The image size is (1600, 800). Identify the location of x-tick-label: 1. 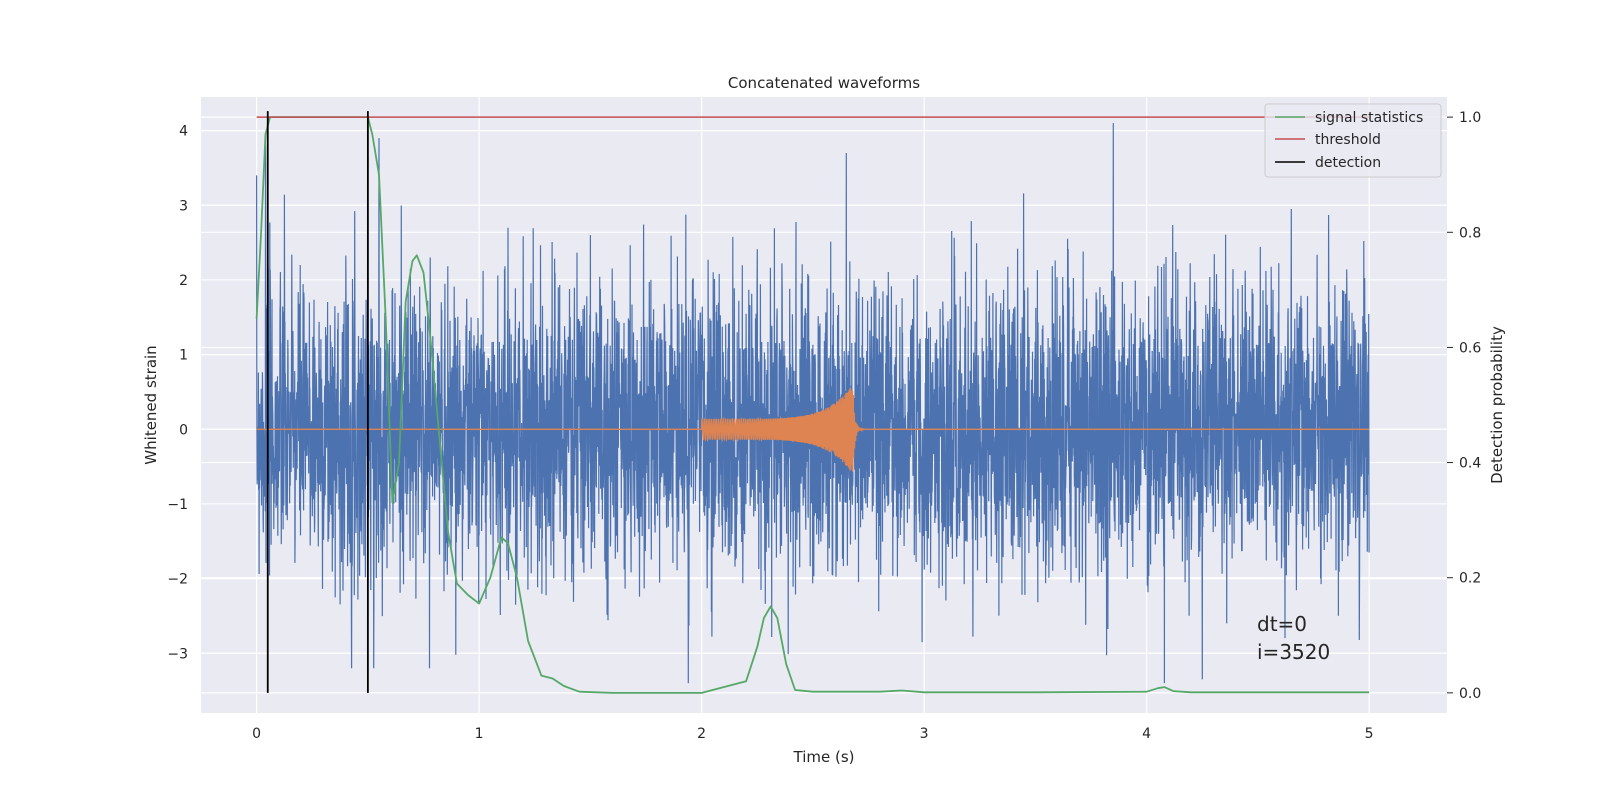
(479, 734).